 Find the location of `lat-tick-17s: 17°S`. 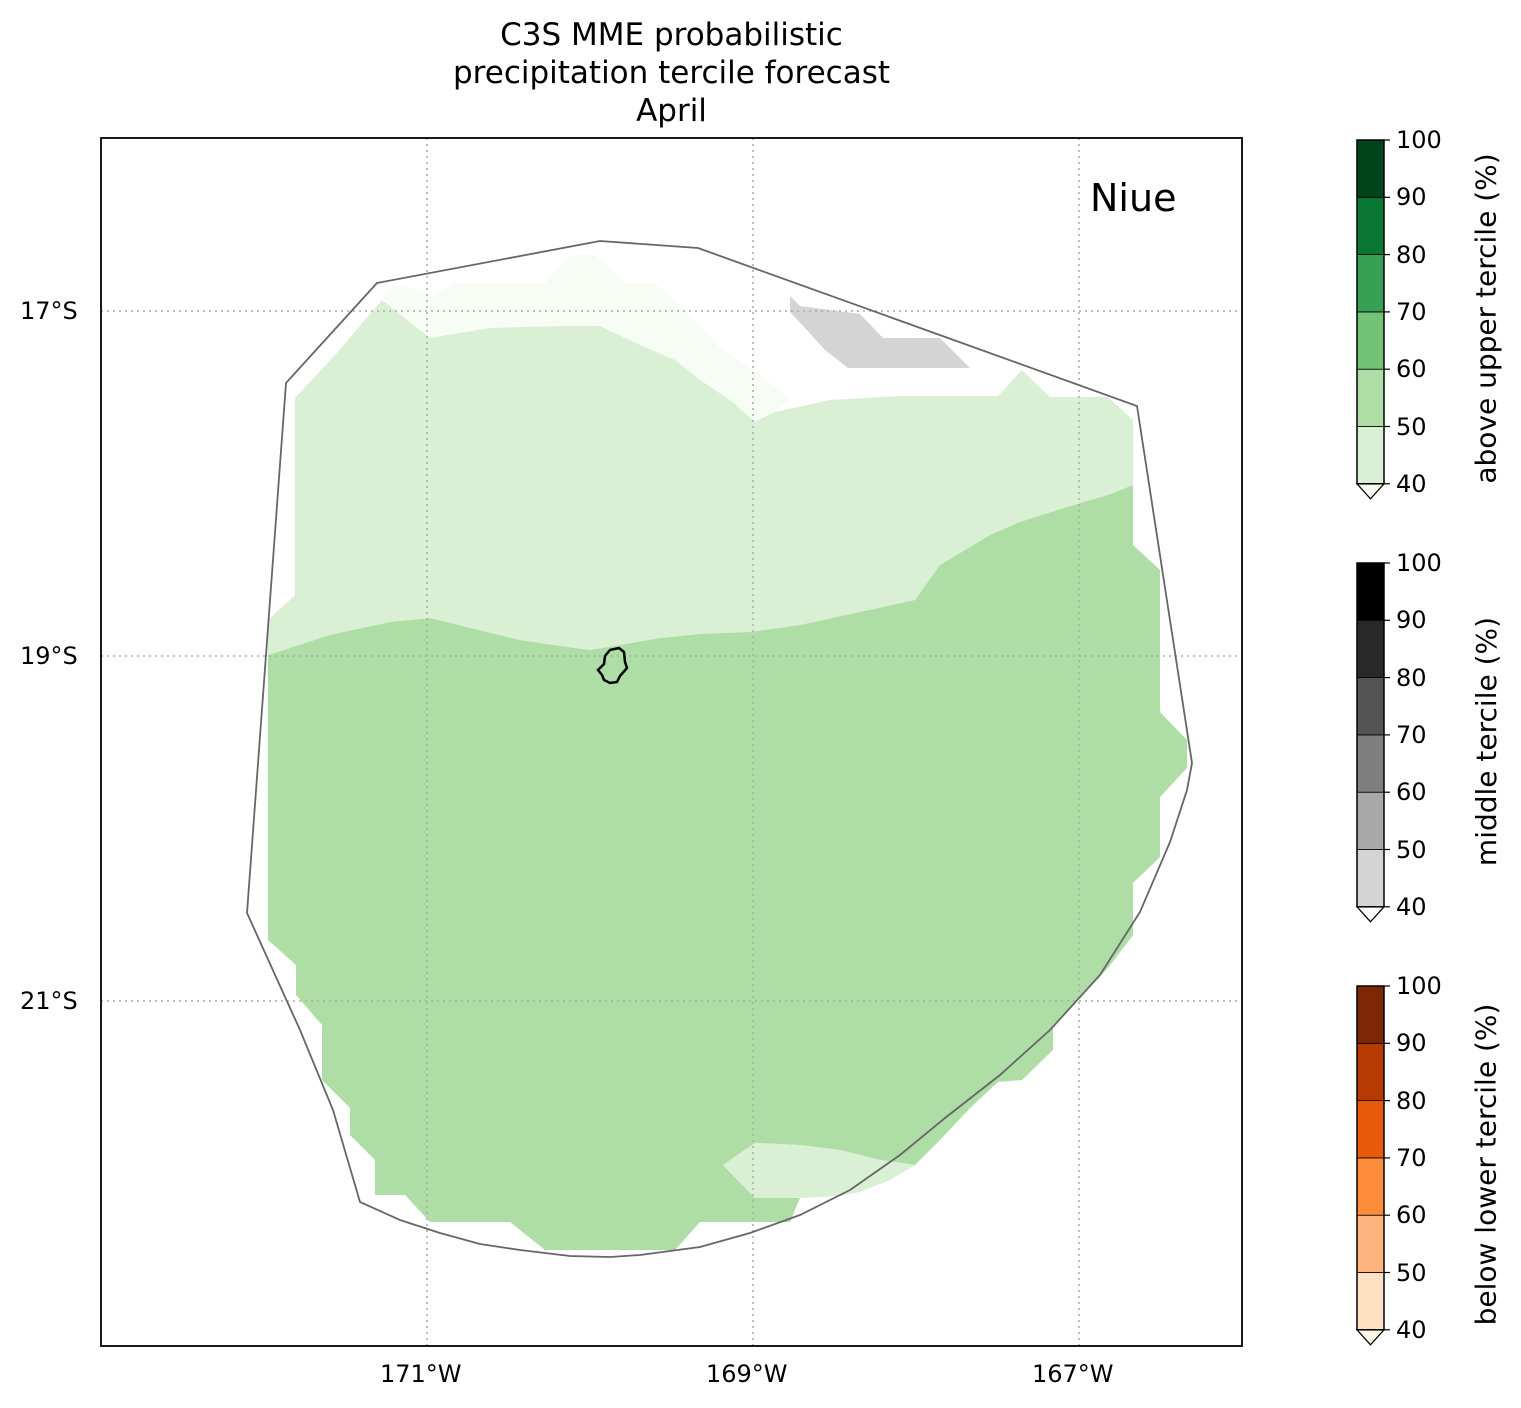

lat-tick-17s: 17°S is located at coordinates (49, 311).